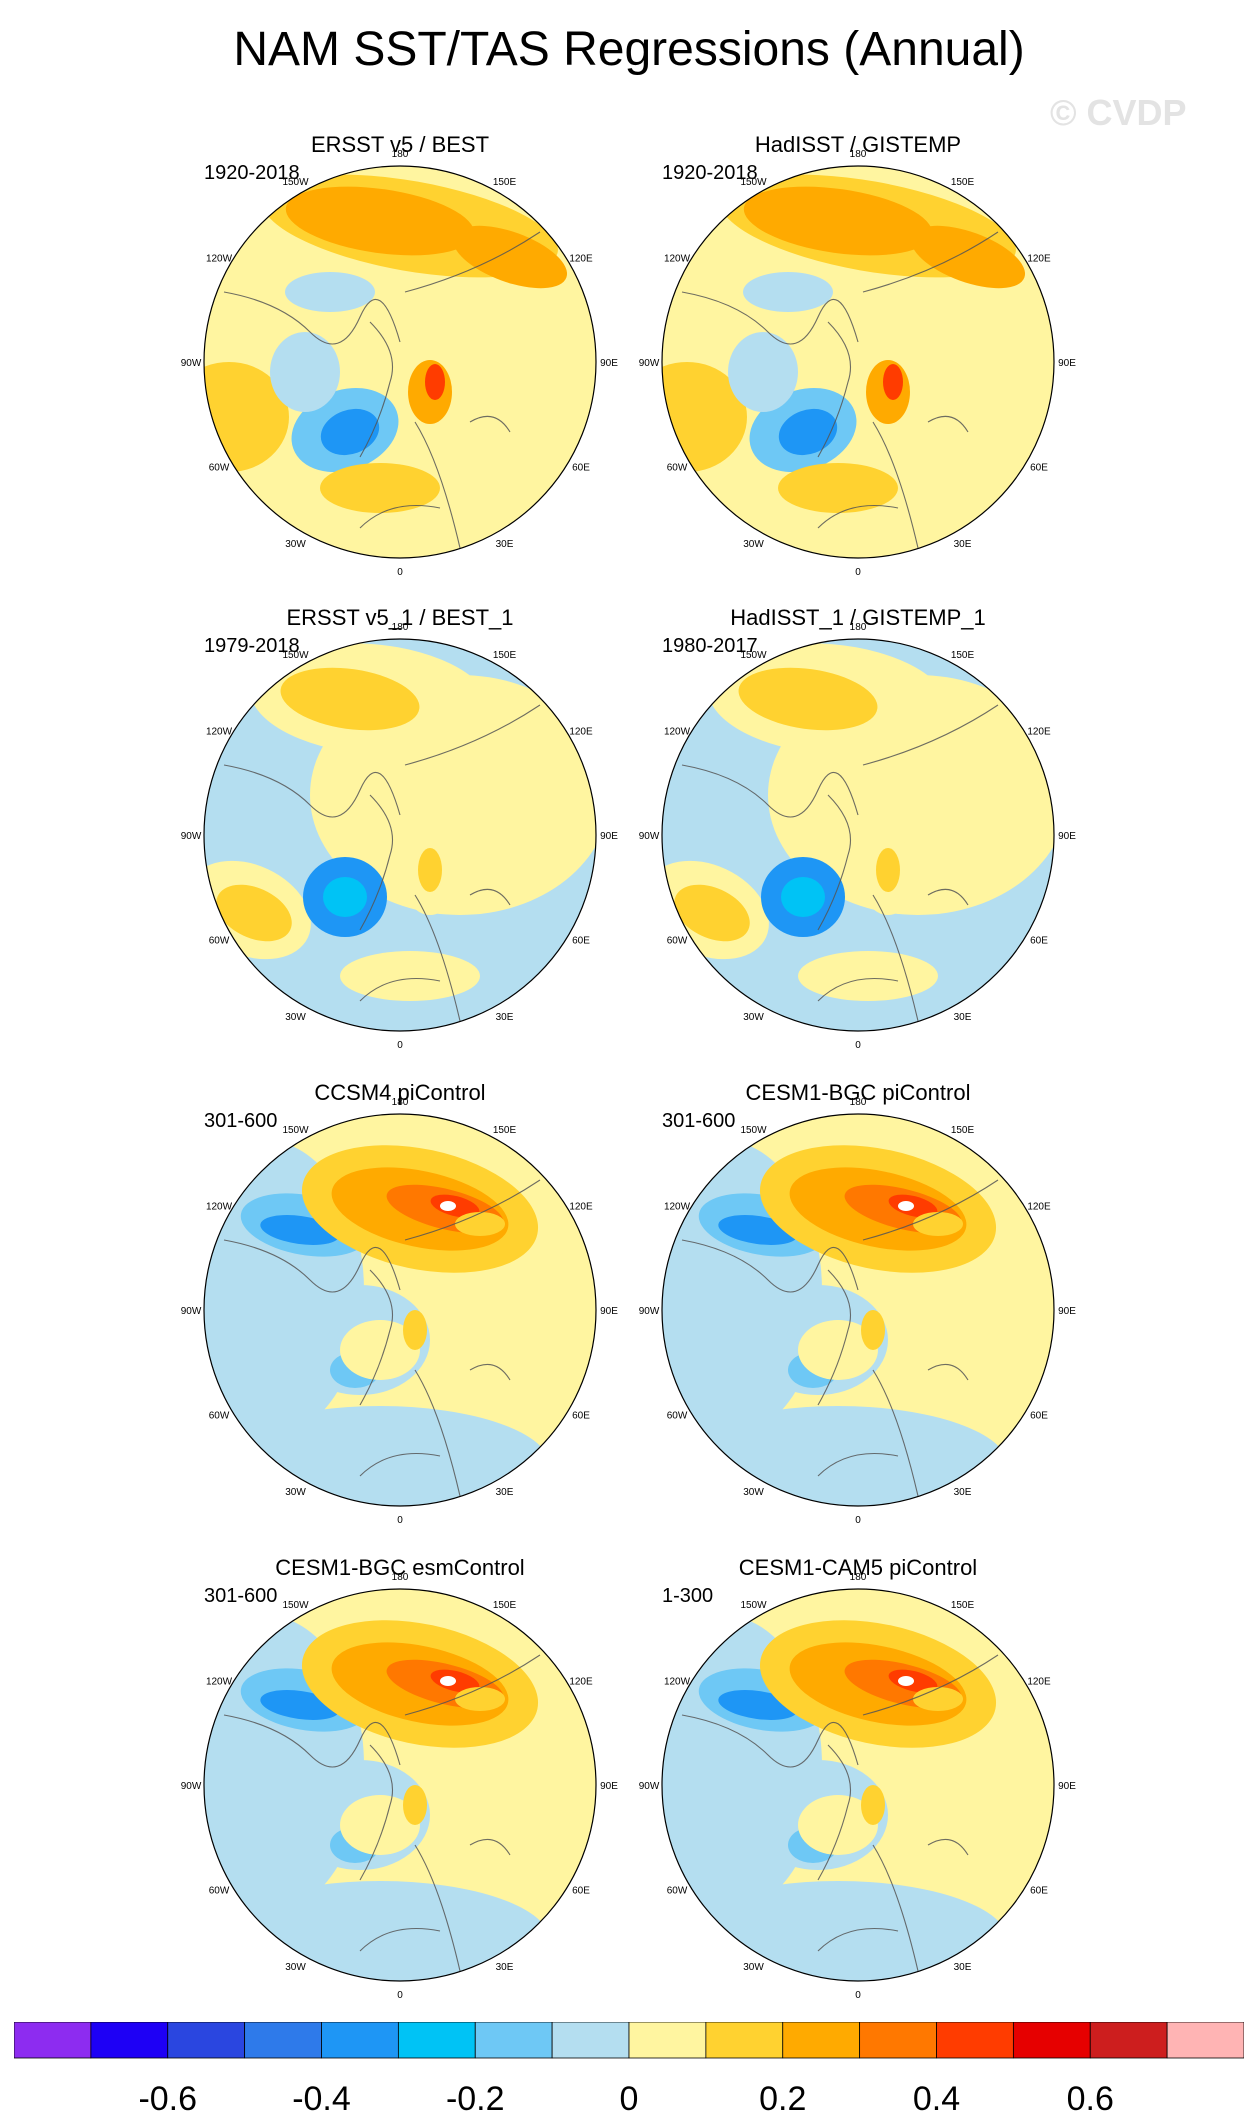 The image size is (1258, 2126). Describe the element at coordinates (858, 144) in the screenshot. I see `panel-title: HadISST / GISTEMP` at that location.